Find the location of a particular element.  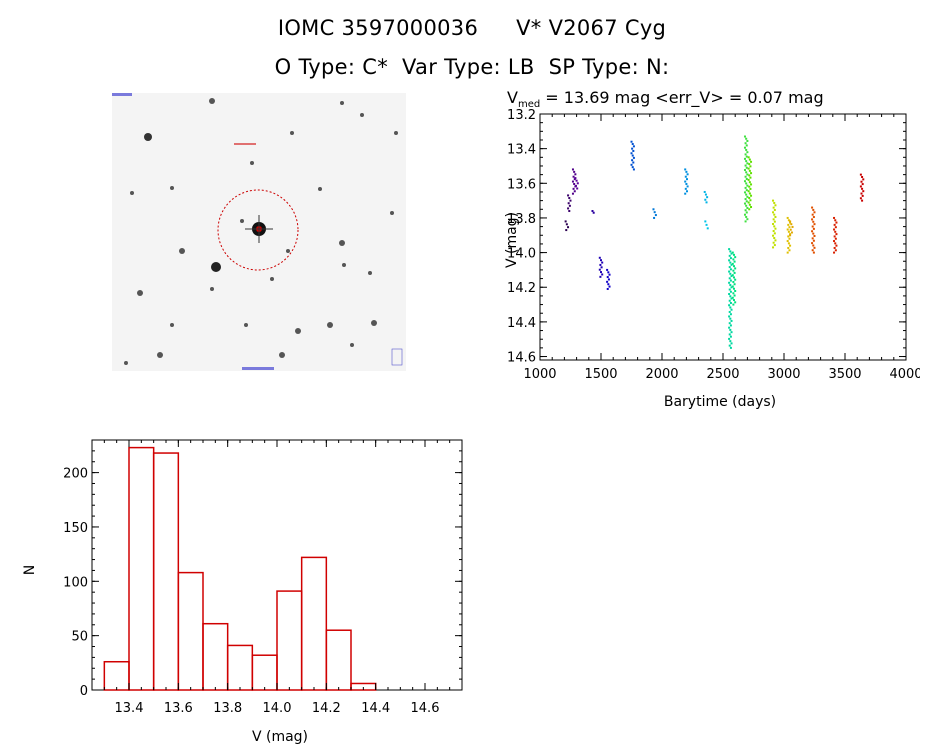

target-circle is located at coordinates (258, 230).